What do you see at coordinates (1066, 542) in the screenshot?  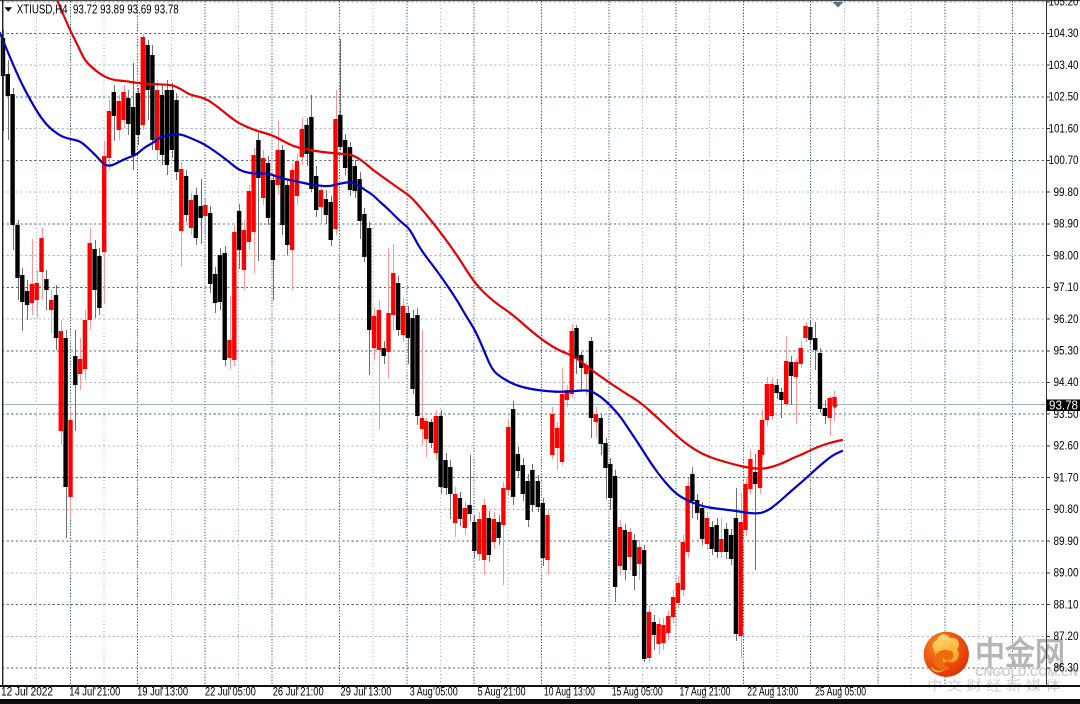 I see `svg-text: 89.90` at bounding box center [1066, 542].